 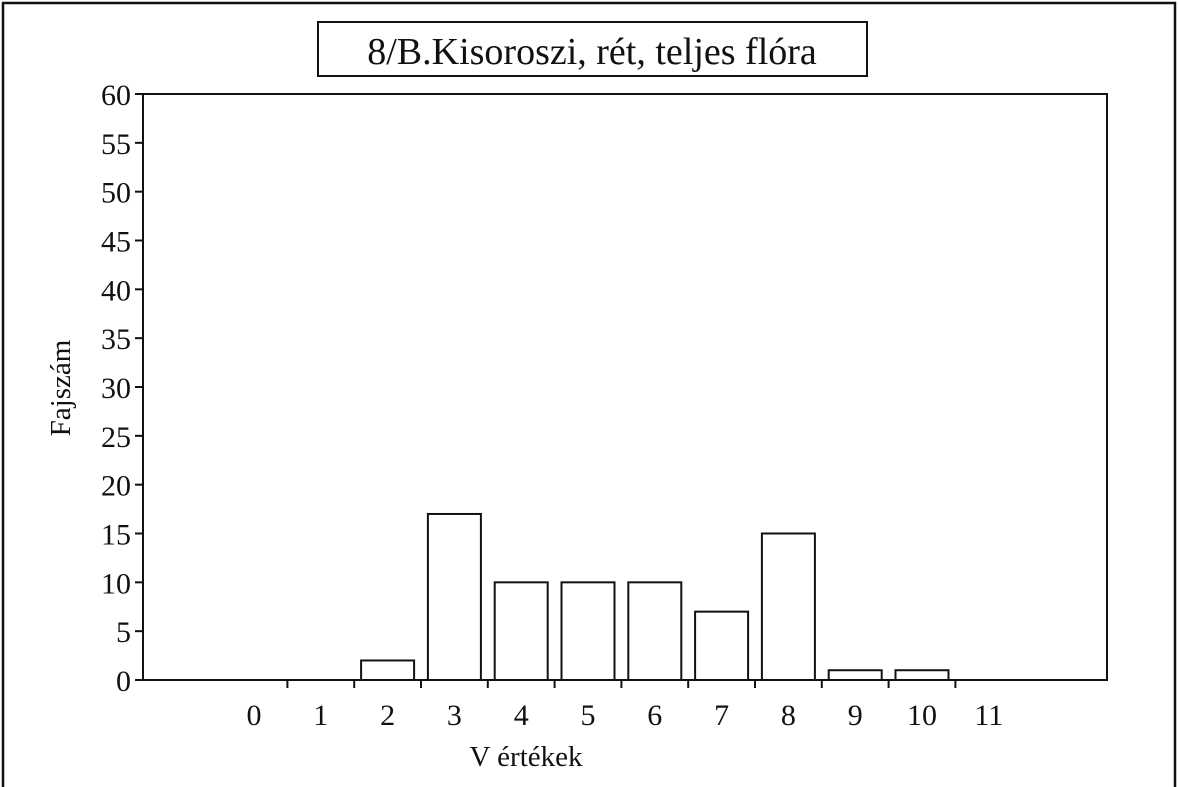 I want to click on y-tick-label: 25, so click(x=116, y=437).